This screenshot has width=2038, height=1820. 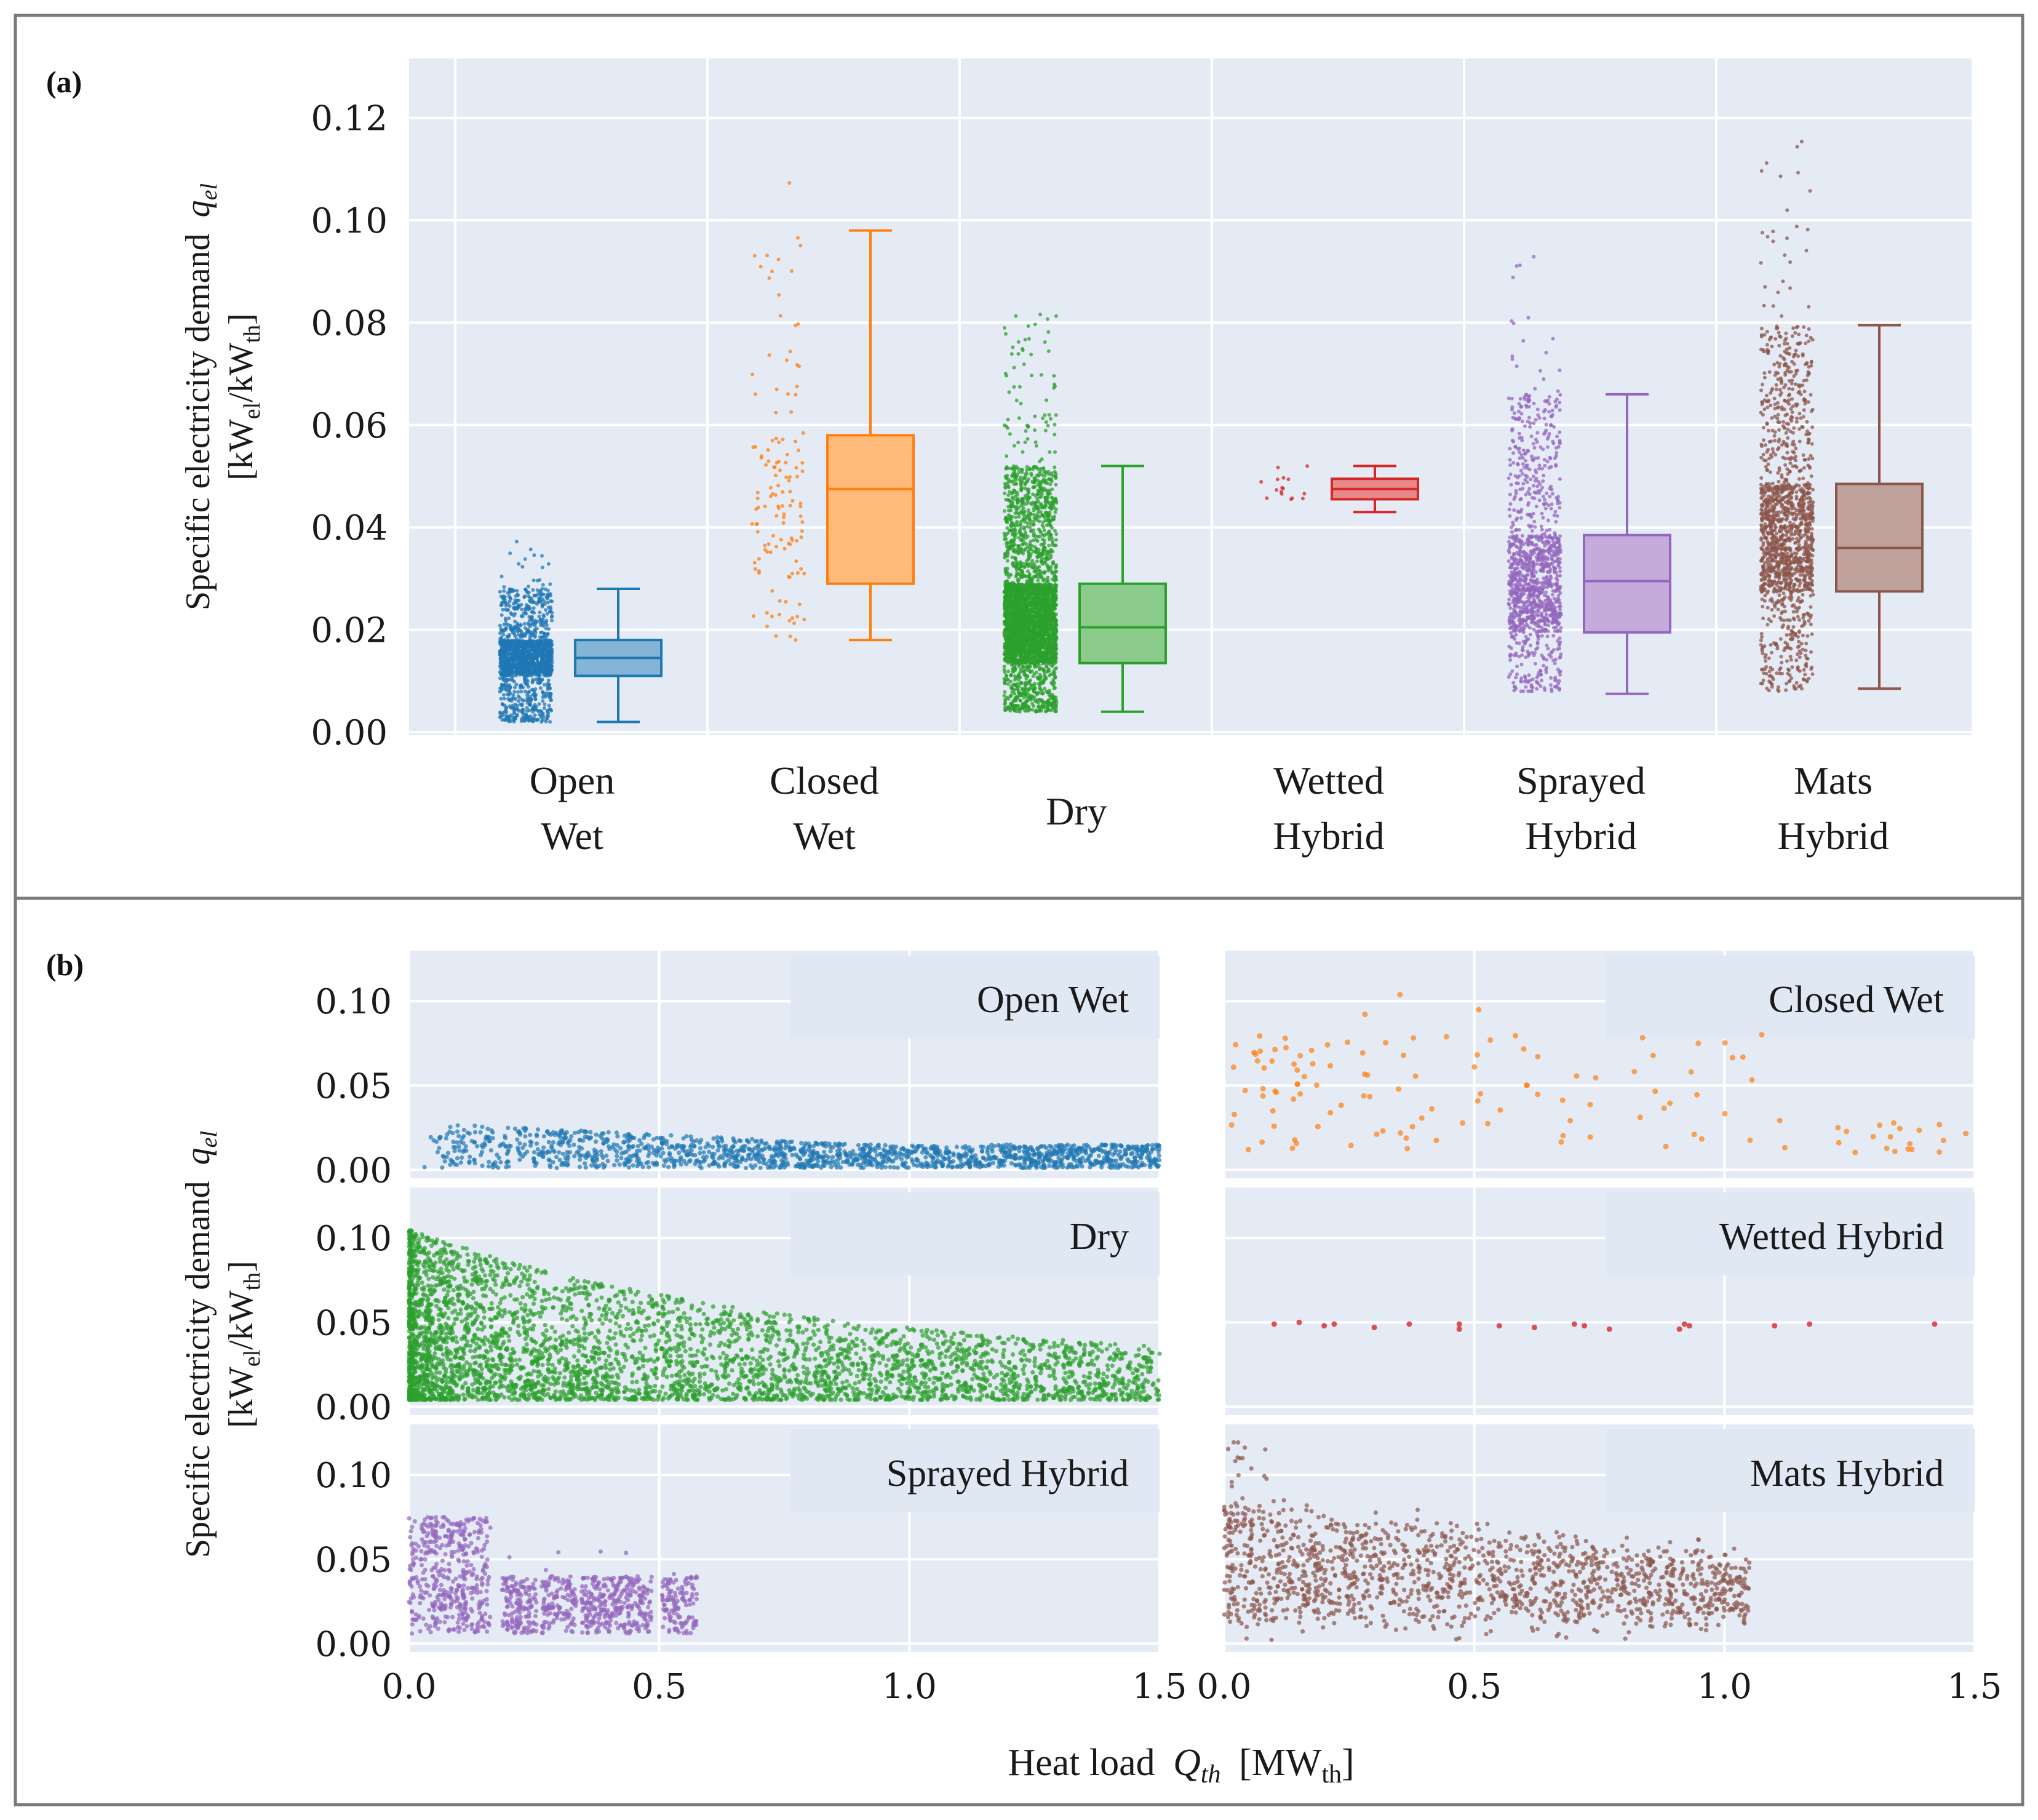 I want to click on strip-open-wet, so click(x=526, y=632).